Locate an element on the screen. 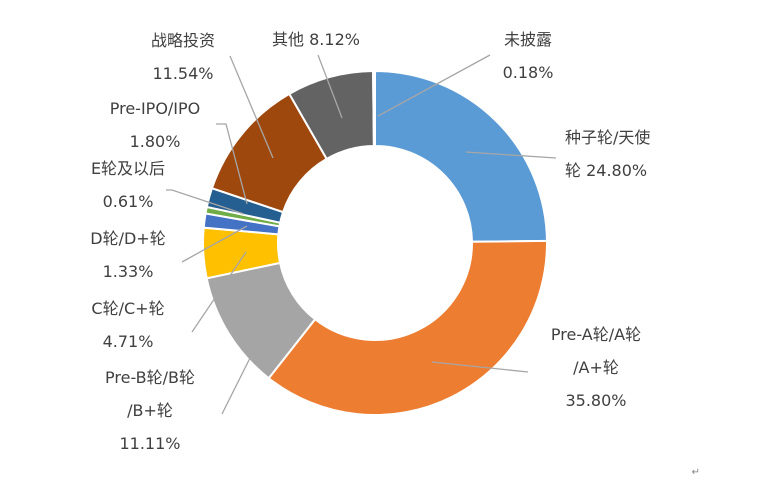  data-label-line: 0.61% is located at coordinates (128, 201).